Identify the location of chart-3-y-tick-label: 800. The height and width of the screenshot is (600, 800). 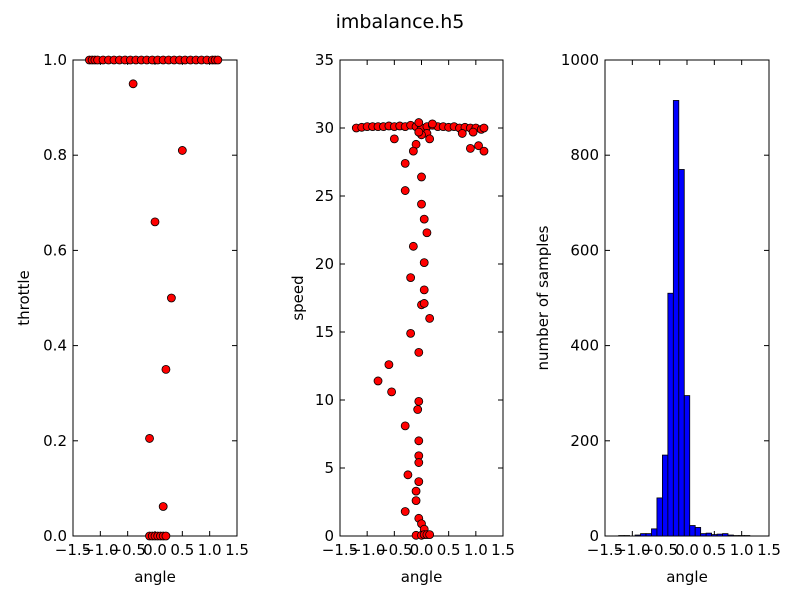
(584, 155).